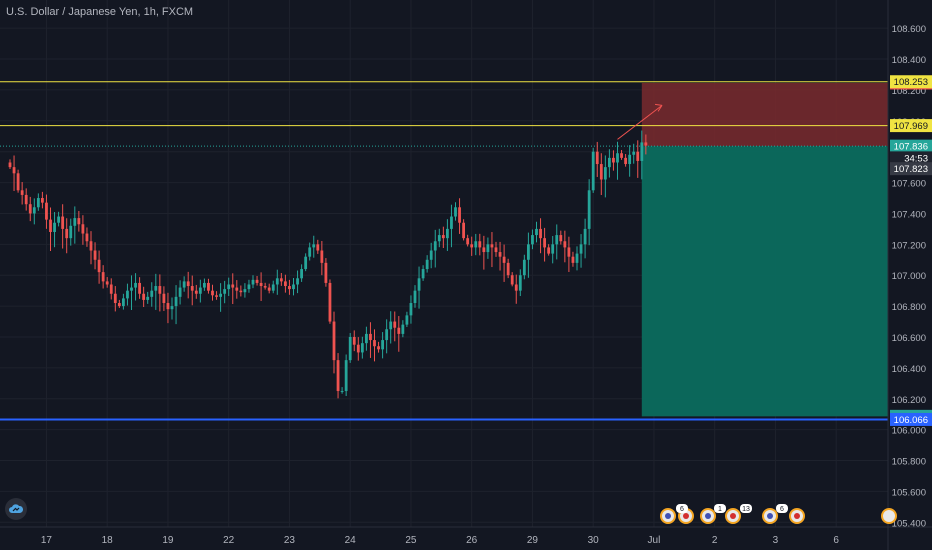 This screenshot has height=550, width=932. I want to click on stop-loss-zone, so click(764, 114).